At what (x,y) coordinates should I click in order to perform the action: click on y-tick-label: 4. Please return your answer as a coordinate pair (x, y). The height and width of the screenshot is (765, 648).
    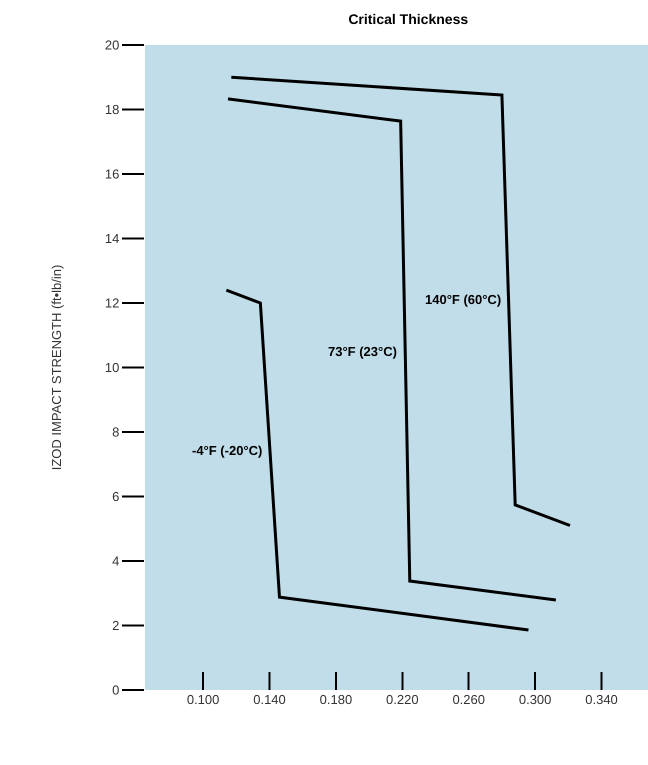
    Looking at the image, I should click on (116, 561).